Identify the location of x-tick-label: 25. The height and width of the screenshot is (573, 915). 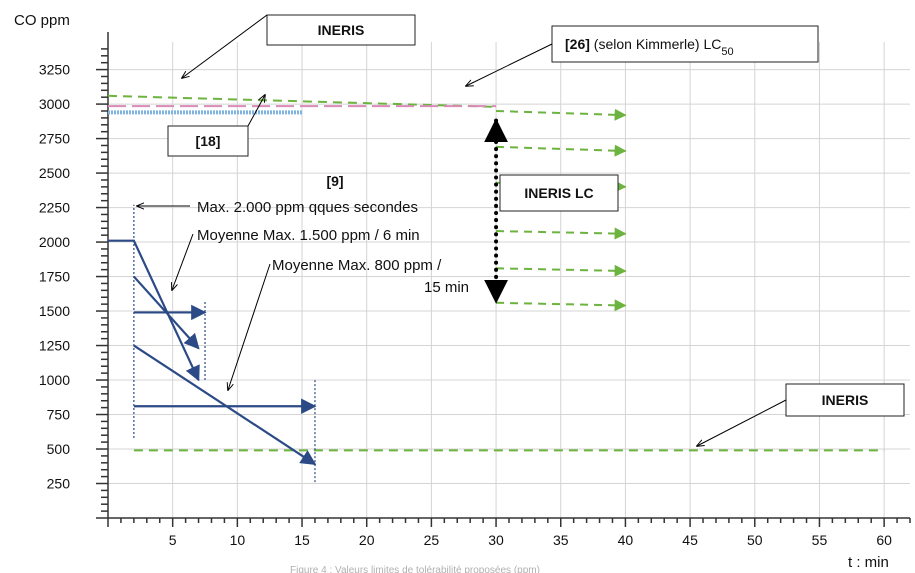
(432, 540).